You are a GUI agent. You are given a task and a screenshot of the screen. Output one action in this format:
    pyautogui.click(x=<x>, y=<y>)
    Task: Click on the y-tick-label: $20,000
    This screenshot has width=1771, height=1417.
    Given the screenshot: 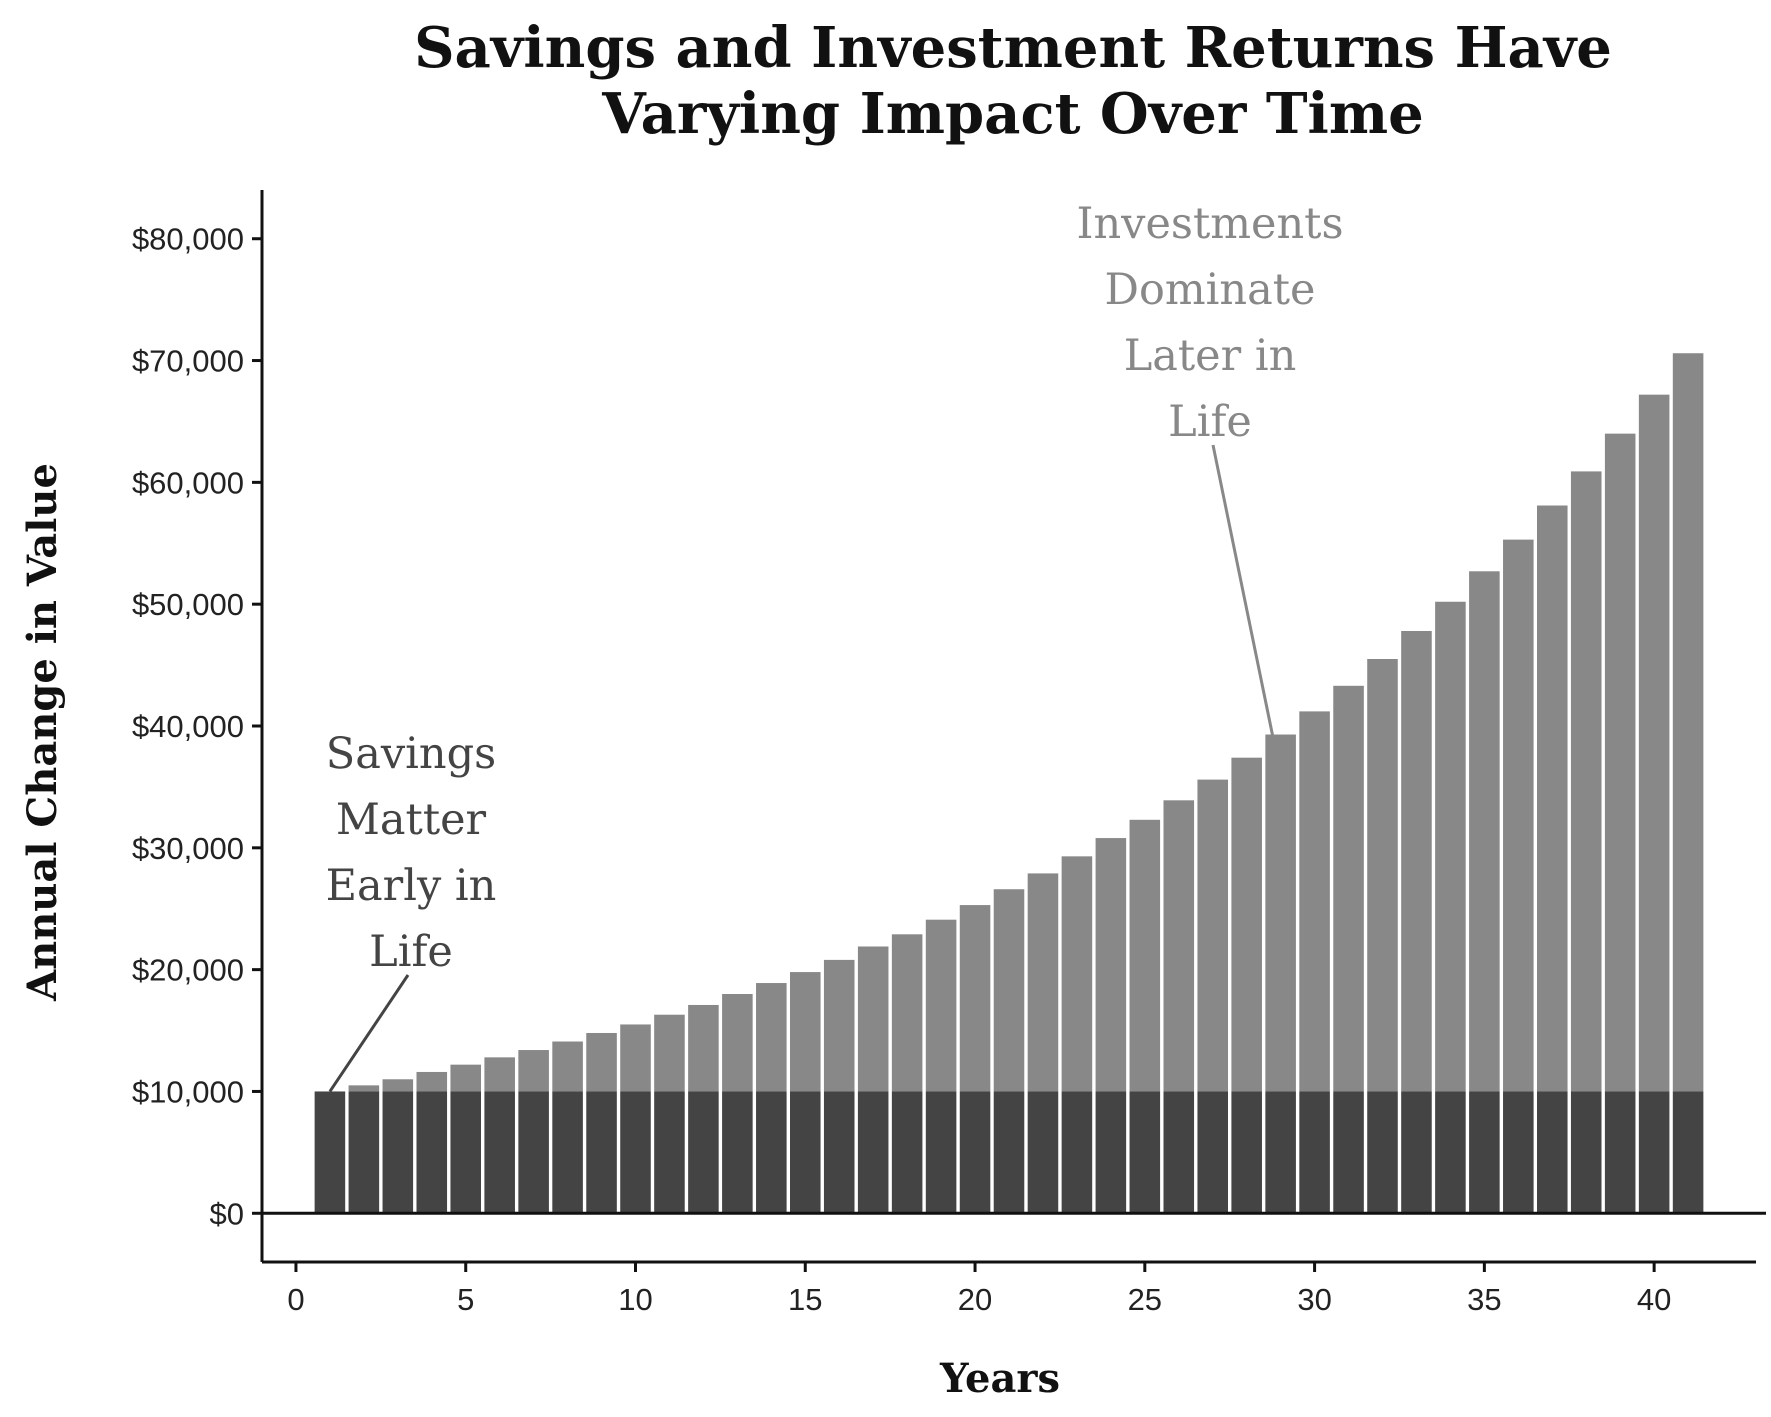 What is the action you would take?
    pyautogui.click(x=188, y=970)
    